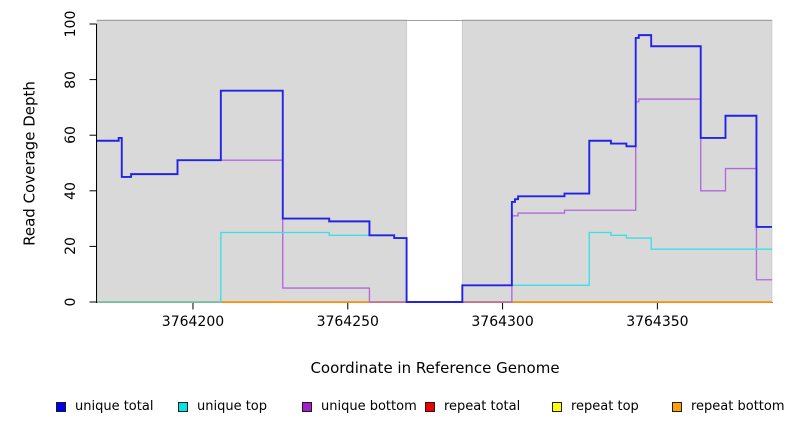  Describe the element at coordinates (369, 406) in the screenshot. I see `legend-label: unique bottom` at that location.